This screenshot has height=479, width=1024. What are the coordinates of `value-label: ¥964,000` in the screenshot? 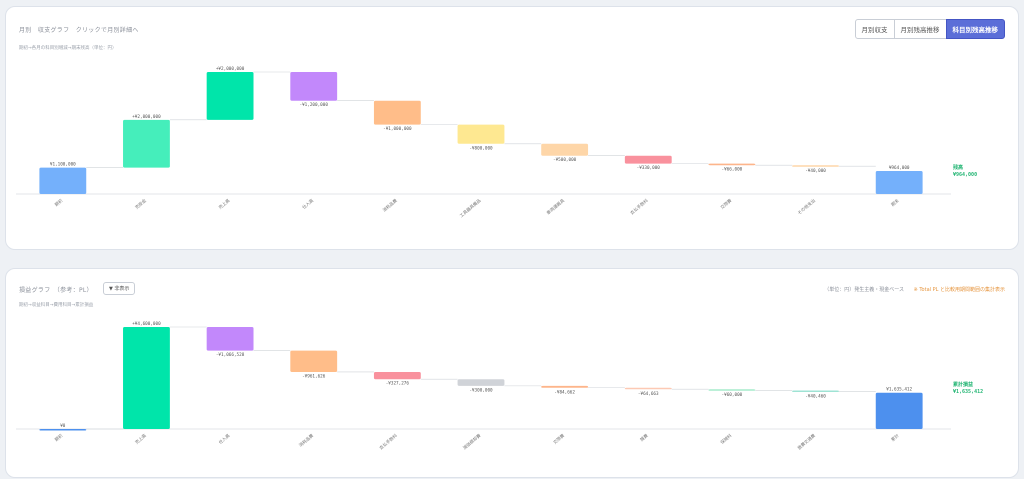 It's located at (899, 168).